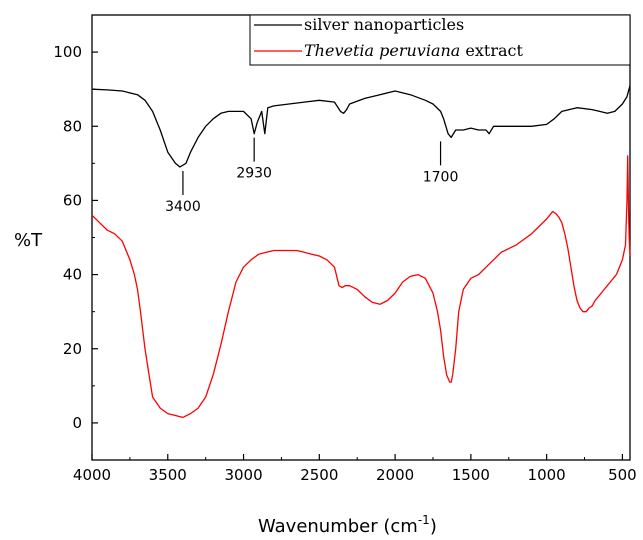 The image size is (643, 540). What do you see at coordinates (471, 475) in the screenshot?
I see `x-tick-label-1500: 1500` at bounding box center [471, 475].